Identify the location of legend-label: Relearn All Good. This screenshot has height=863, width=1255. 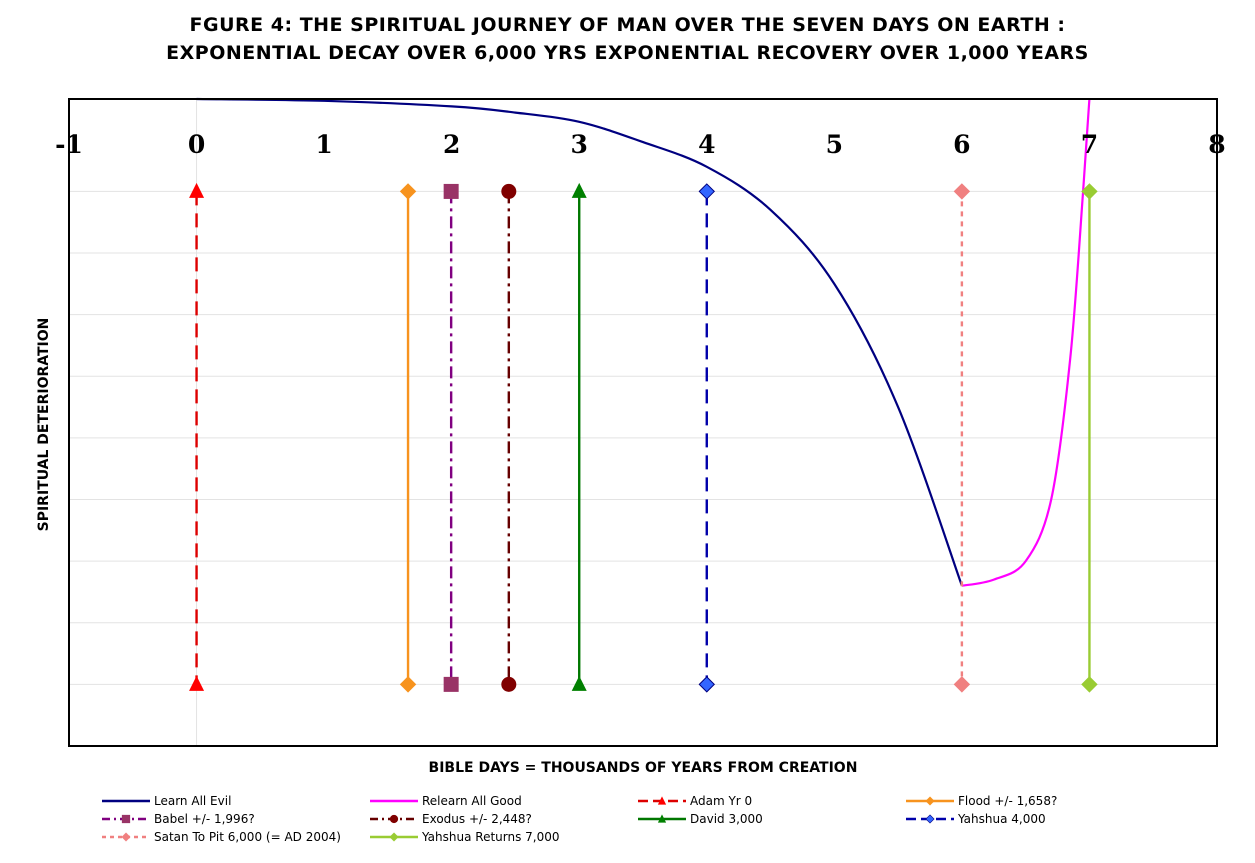
(472, 801).